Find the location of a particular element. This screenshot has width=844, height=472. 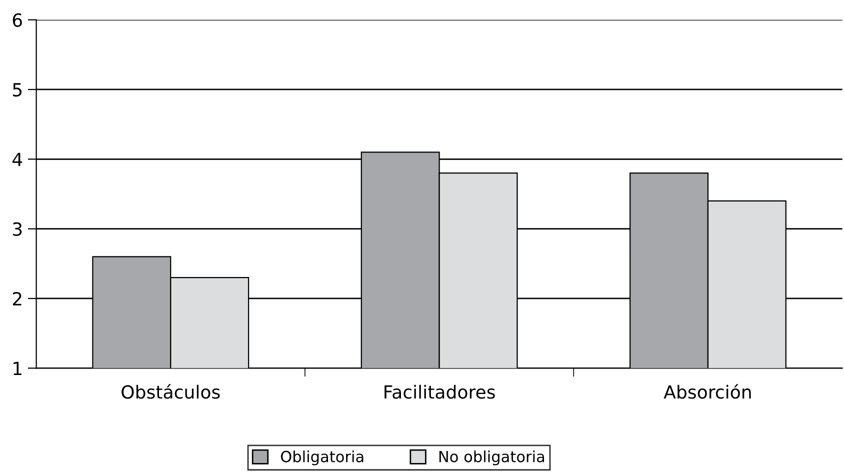

y-tick-label: 5 is located at coordinates (17, 90).